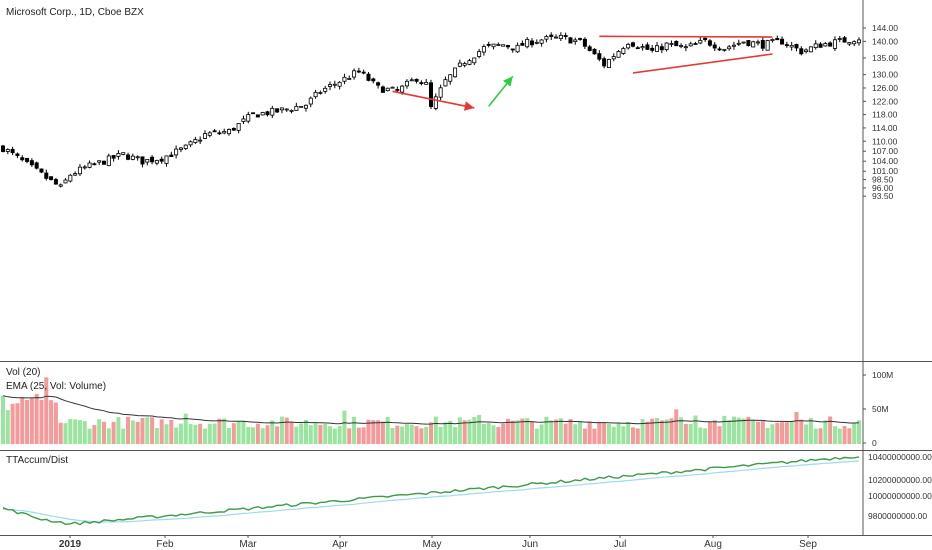  I want to click on volume-title: Vol (20), so click(23, 372).